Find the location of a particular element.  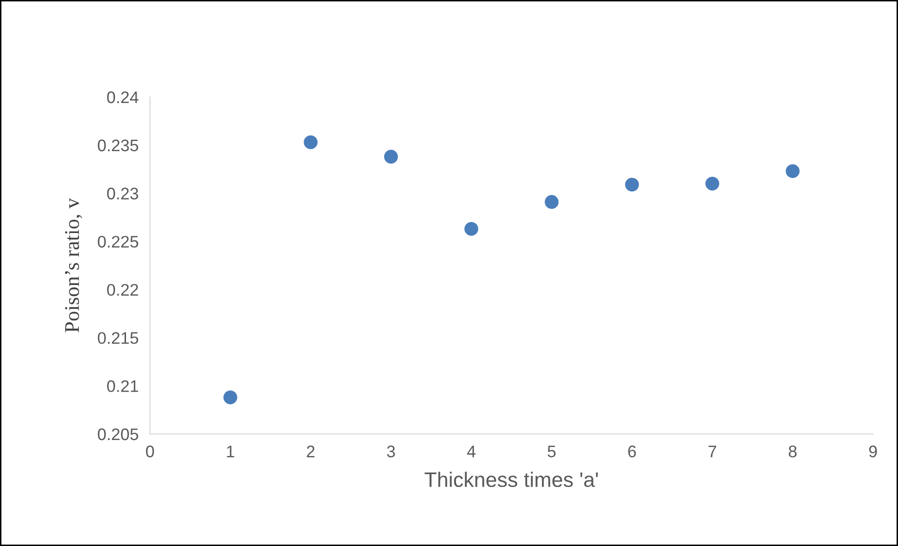

x-tick-label: 2 is located at coordinates (310, 452).